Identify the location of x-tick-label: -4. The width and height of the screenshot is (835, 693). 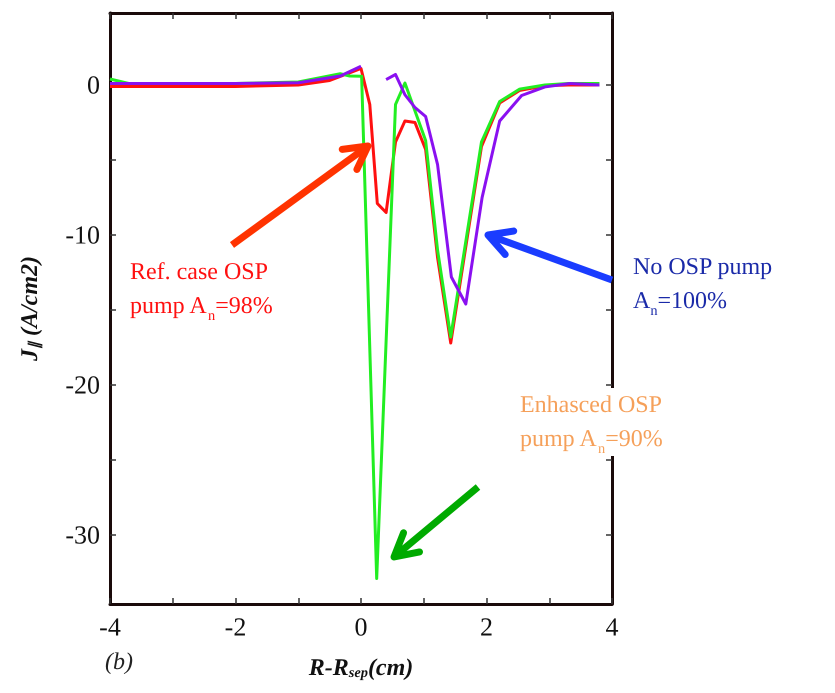
(110, 627).